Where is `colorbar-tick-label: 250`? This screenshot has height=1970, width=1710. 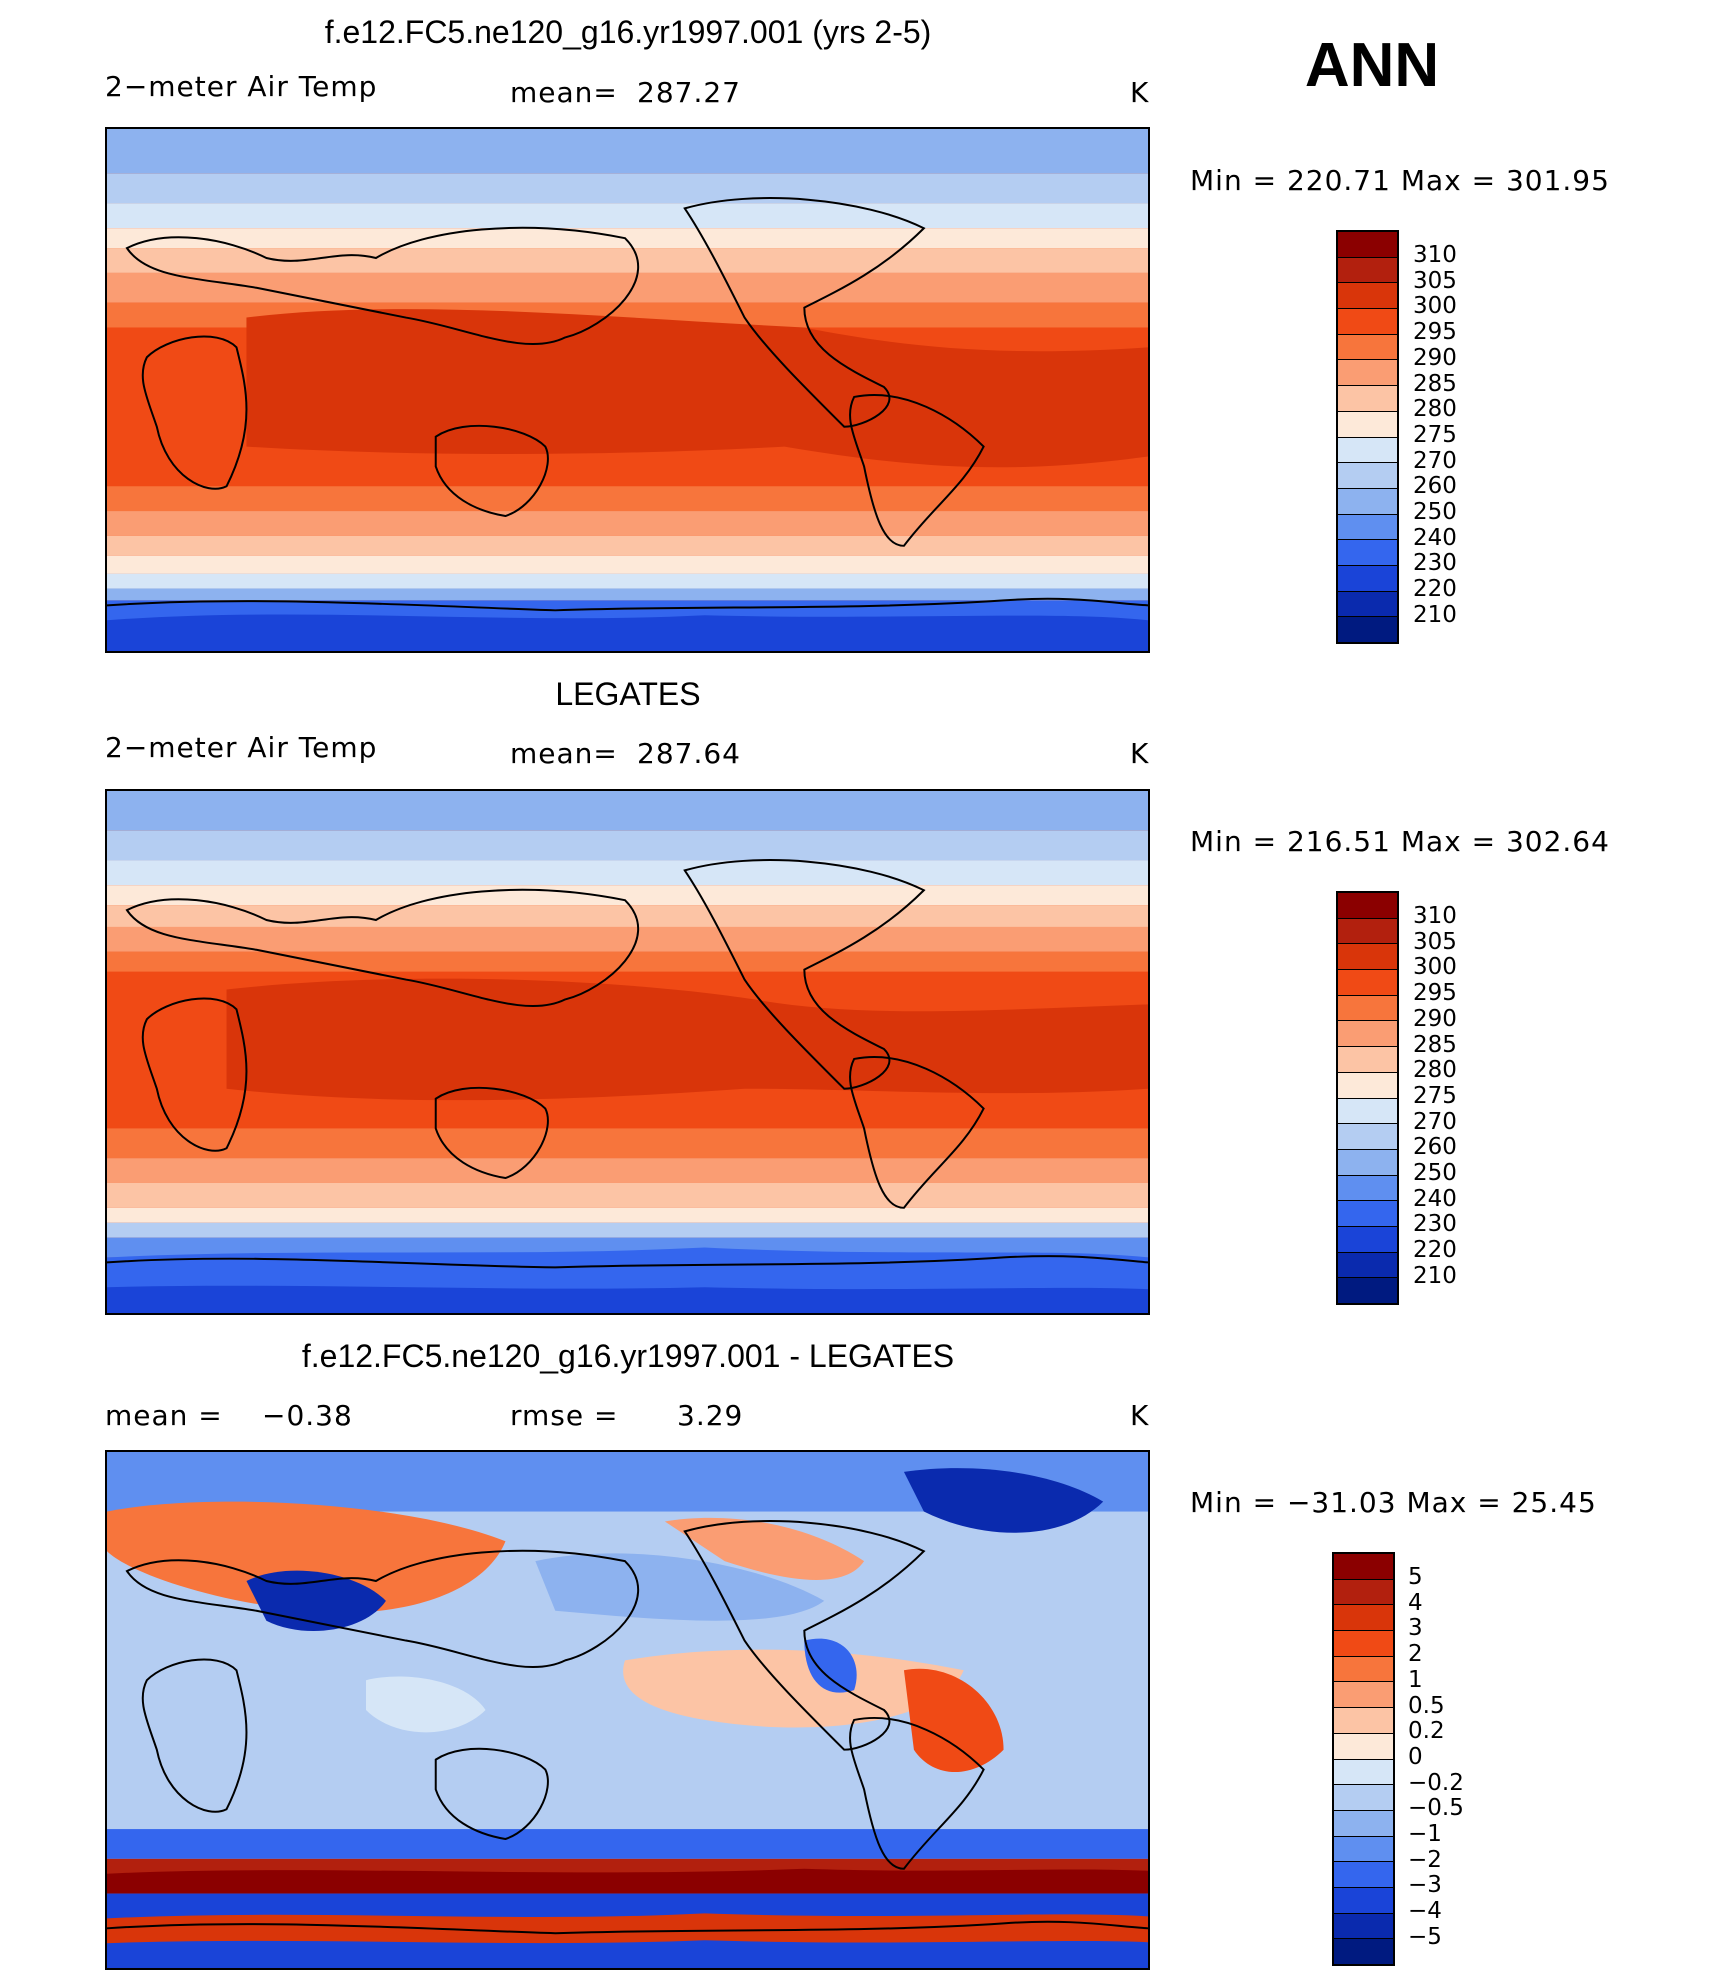 colorbar-tick-label: 250 is located at coordinates (1435, 512).